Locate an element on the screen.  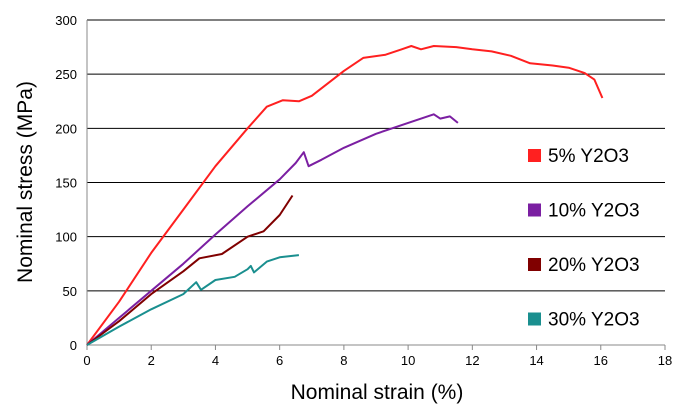
x-tick-label-0: 0 is located at coordinates (86, 360).